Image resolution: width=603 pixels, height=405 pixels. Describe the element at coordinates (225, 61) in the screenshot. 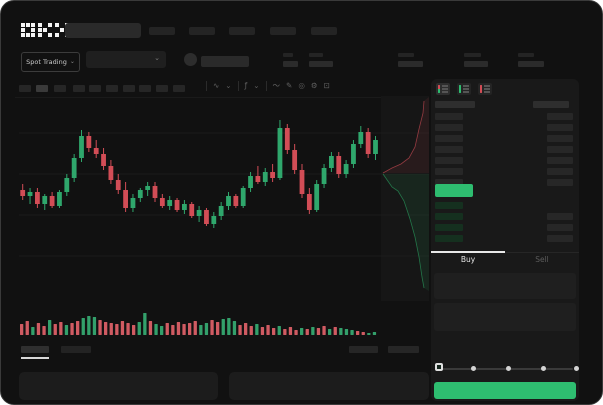

I see `pair-name-placeholder` at that location.